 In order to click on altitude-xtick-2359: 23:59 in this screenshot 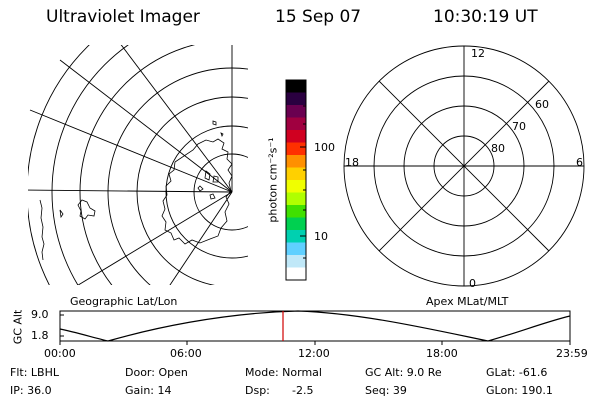, I will do `click(572, 353)`.